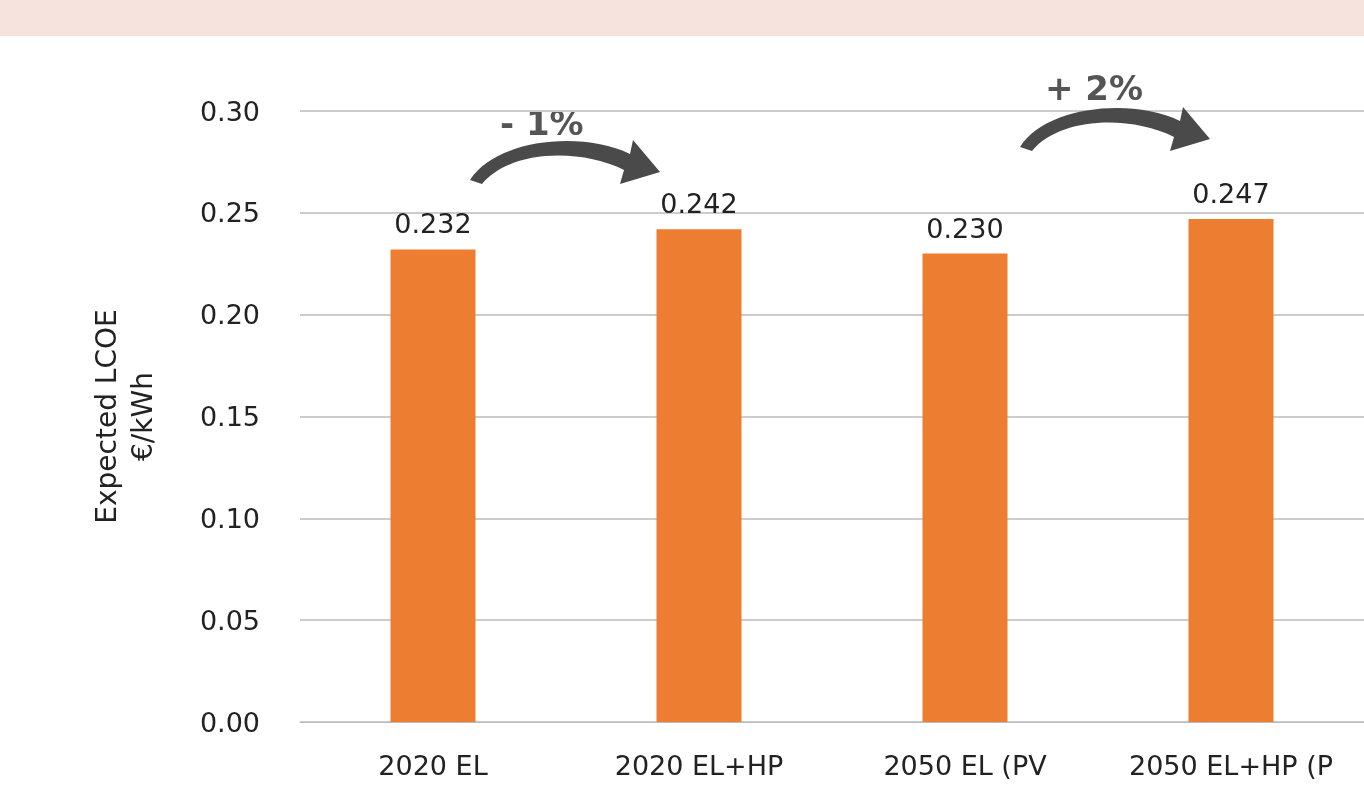  What do you see at coordinates (229, 315) in the screenshot?
I see `y-tick-label: 0.20` at bounding box center [229, 315].